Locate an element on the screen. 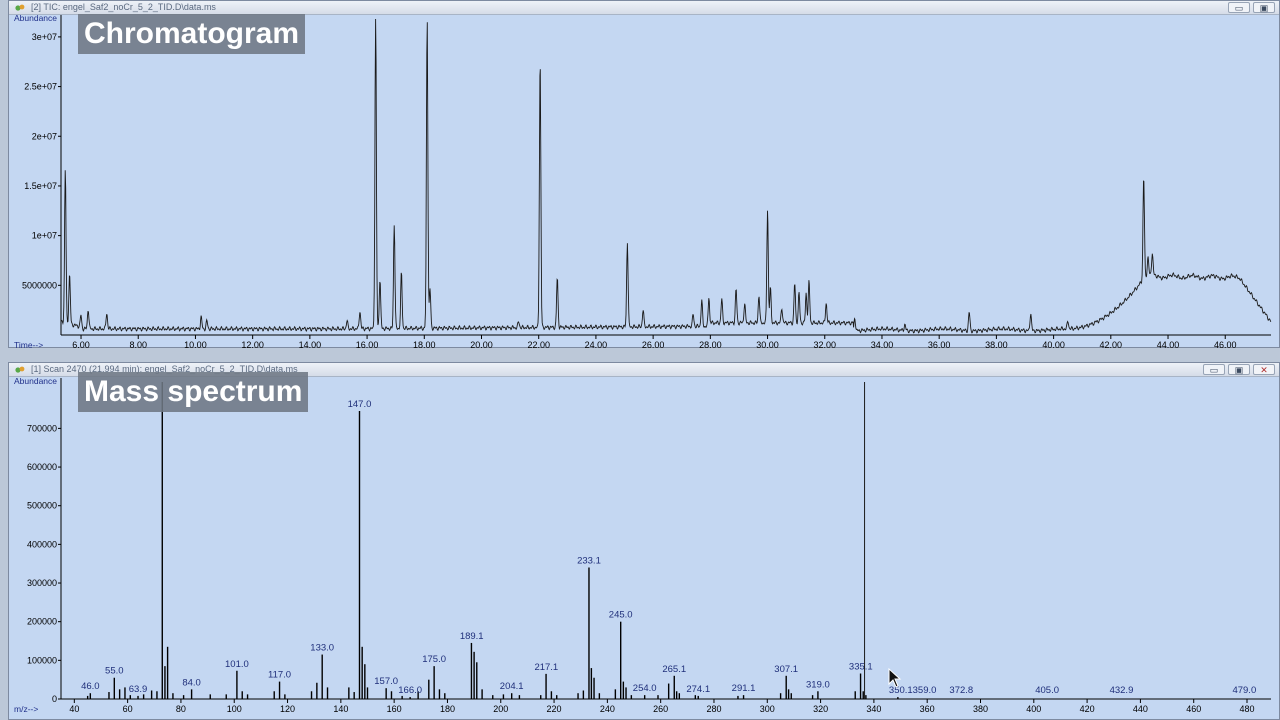 The height and width of the screenshot is (720, 1280). peak-label: 479.0 is located at coordinates (1244, 690).